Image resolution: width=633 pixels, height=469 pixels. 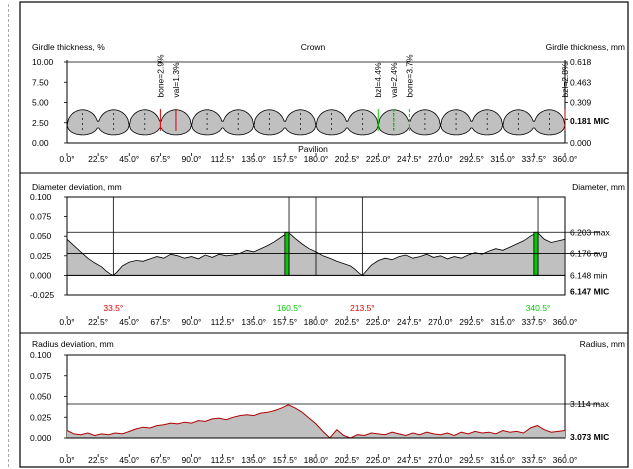 What do you see at coordinates (602, 344) in the screenshot?
I see `radius-right-title: Radius, mm` at bounding box center [602, 344].